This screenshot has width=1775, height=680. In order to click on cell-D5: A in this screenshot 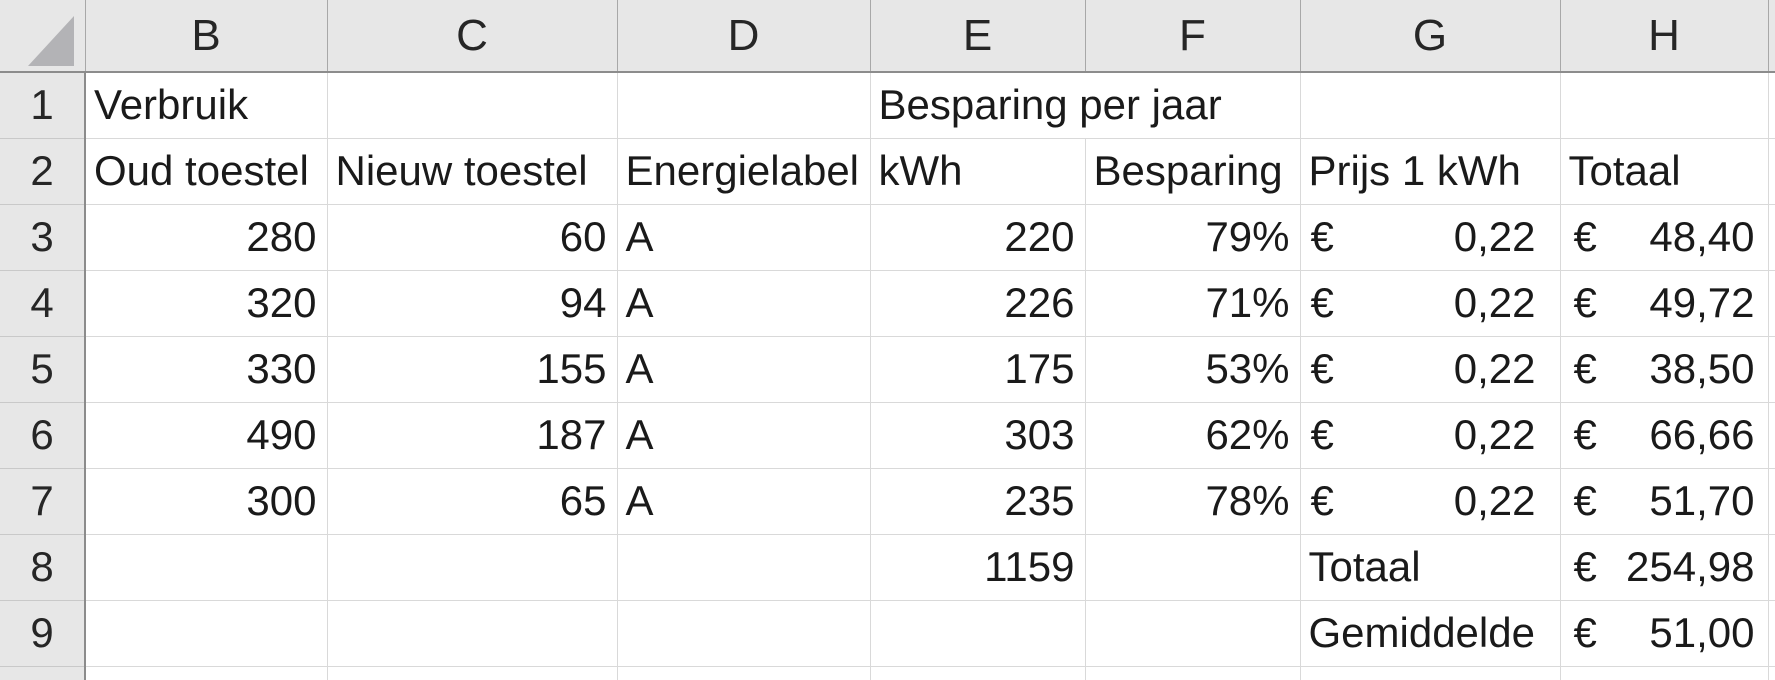, I will do `click(744, 369)`.